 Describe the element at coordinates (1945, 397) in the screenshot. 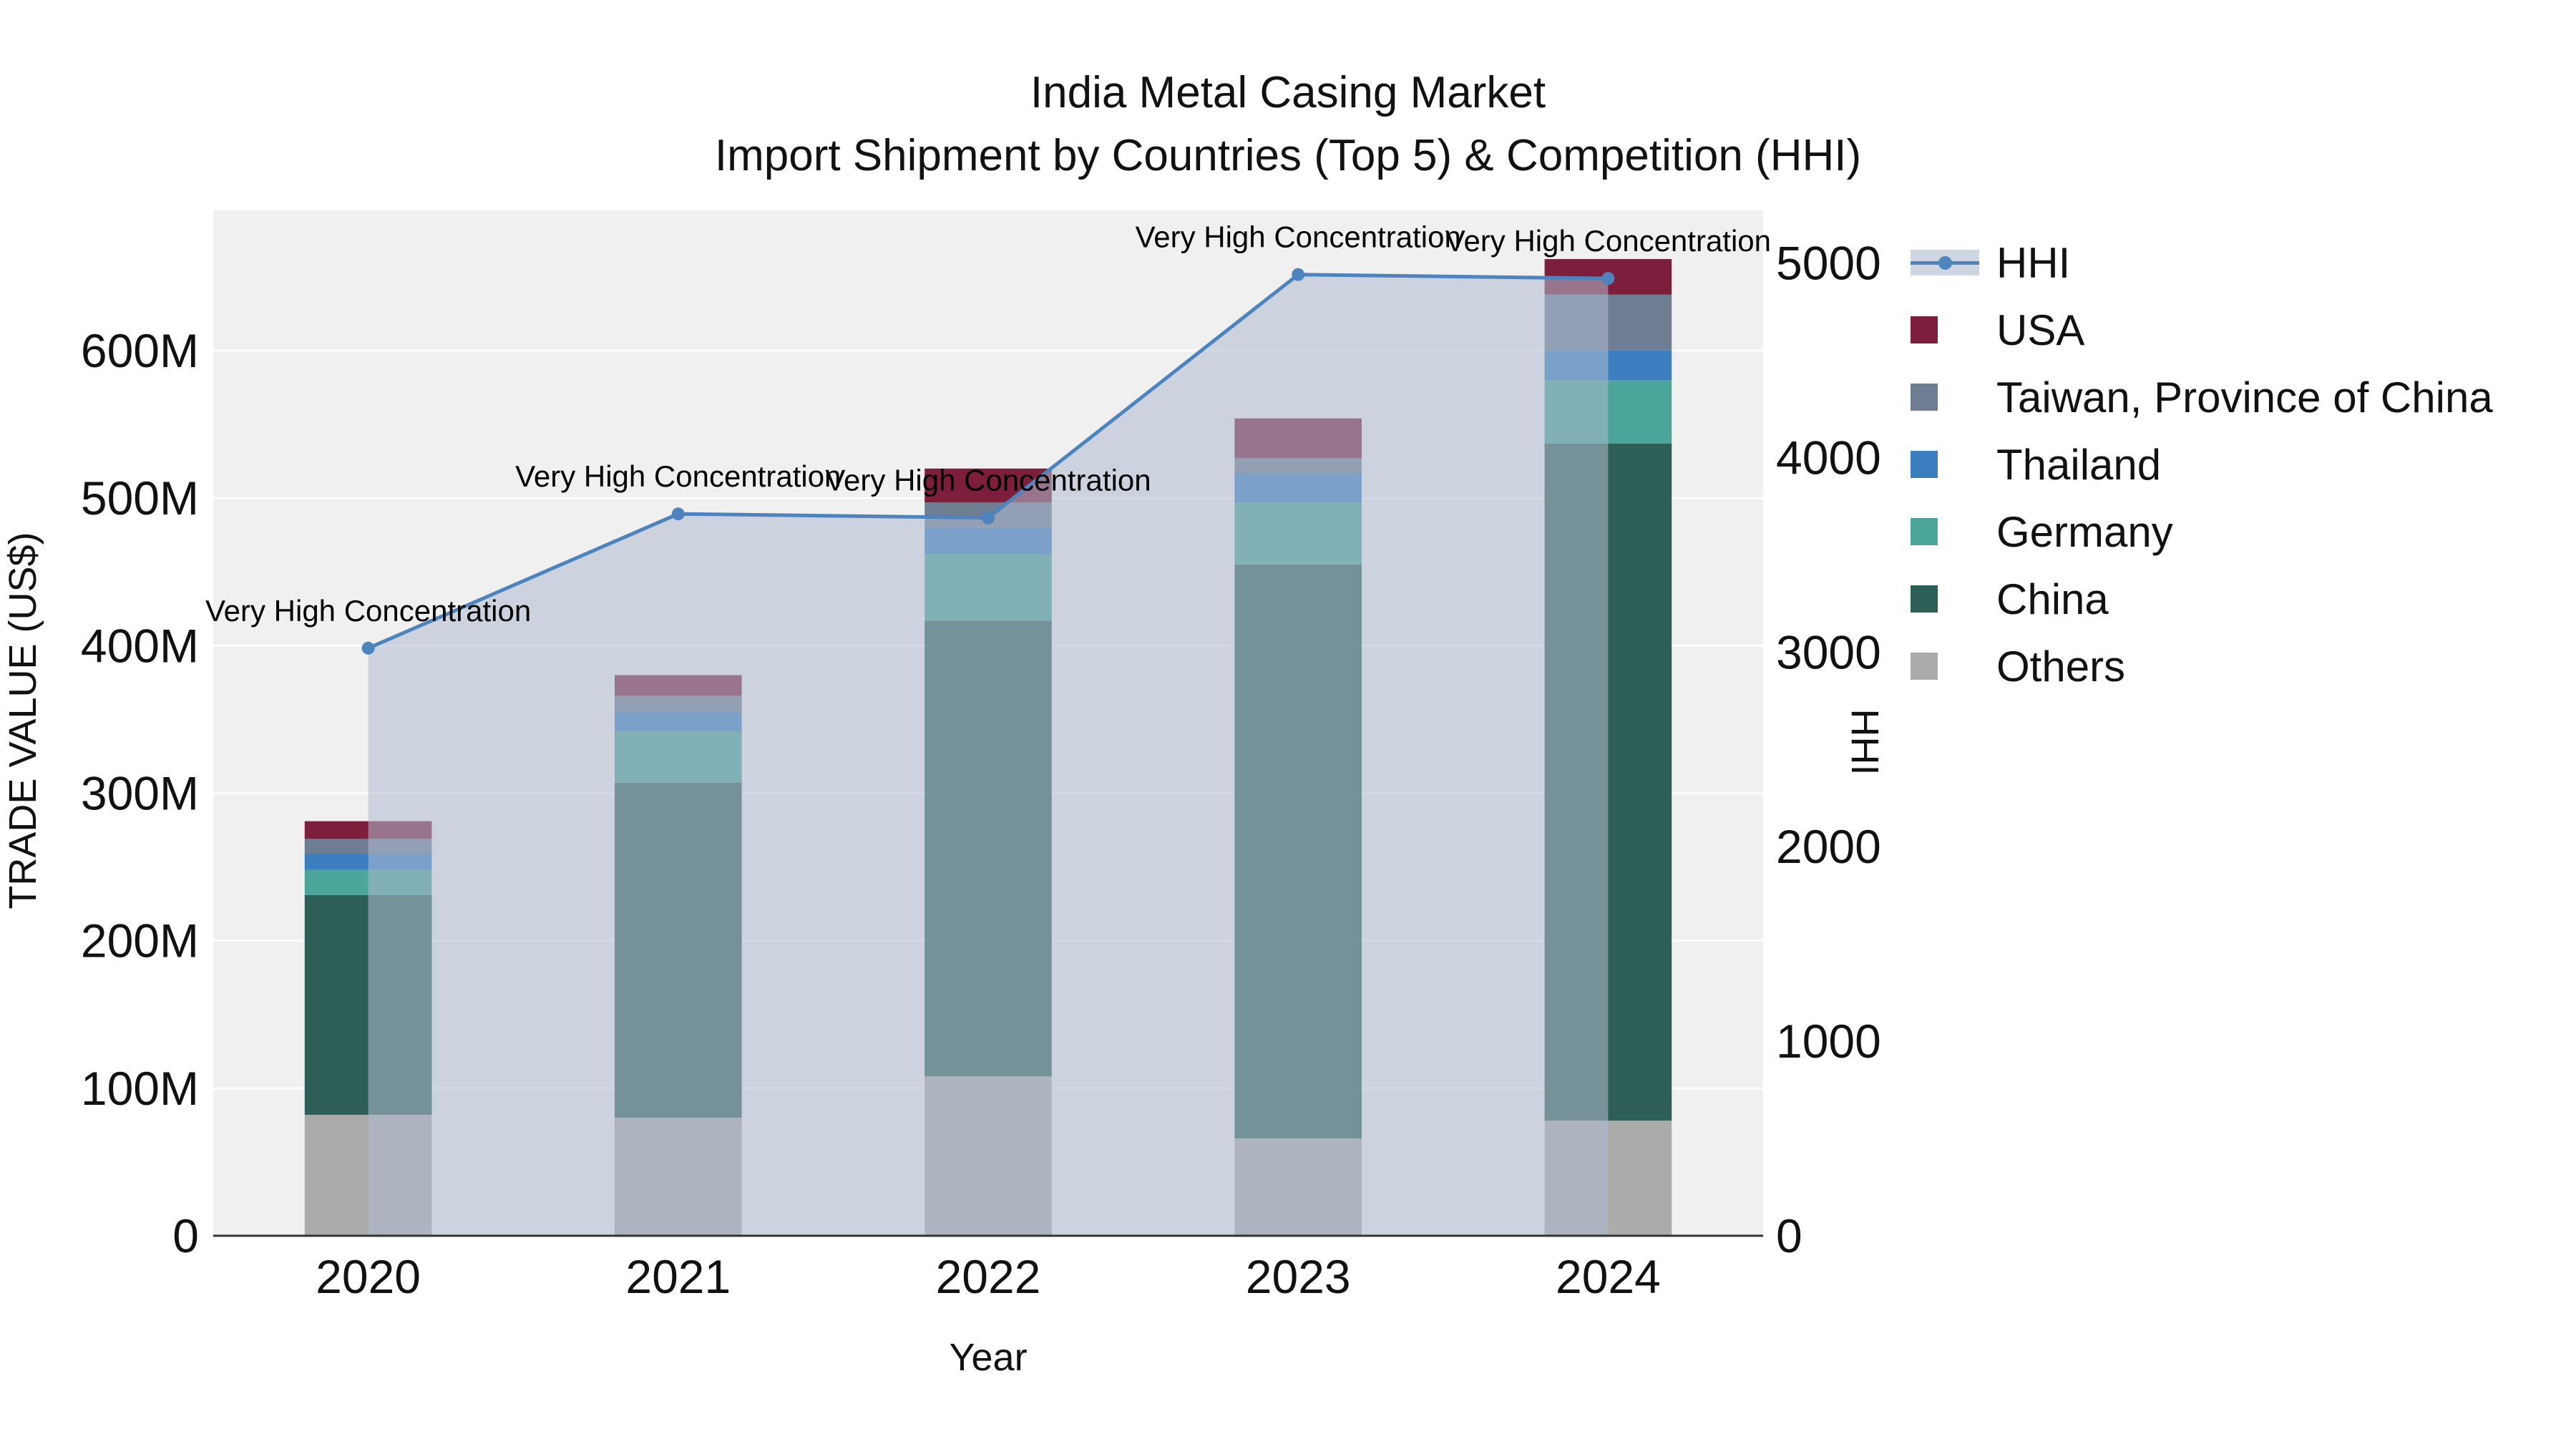

I see `taiwan-province-of-china-color-swatch-icon` at that location.